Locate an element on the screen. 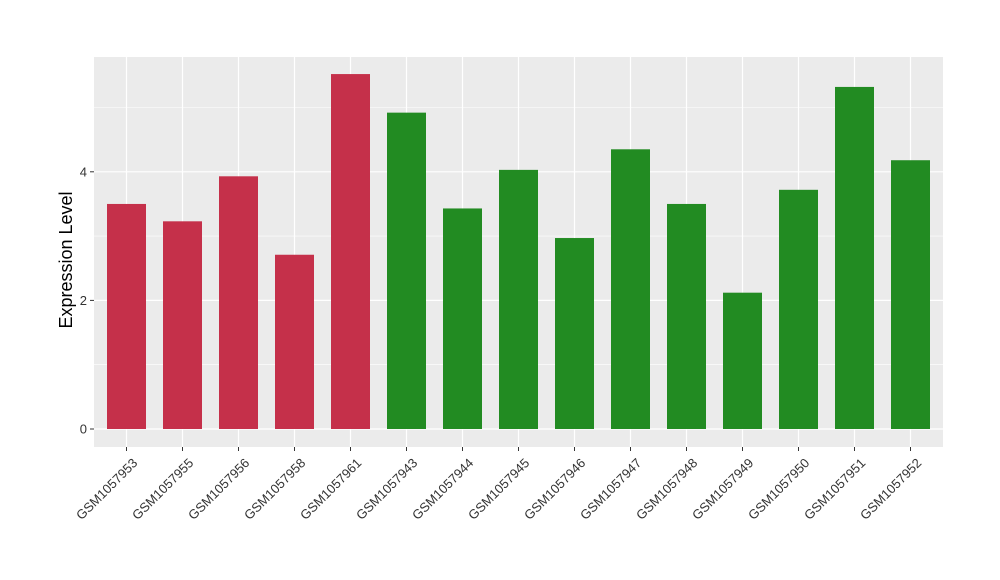 The image size is (1000, 580). y-tick-label: 2 is located at coordinates (83, 300).